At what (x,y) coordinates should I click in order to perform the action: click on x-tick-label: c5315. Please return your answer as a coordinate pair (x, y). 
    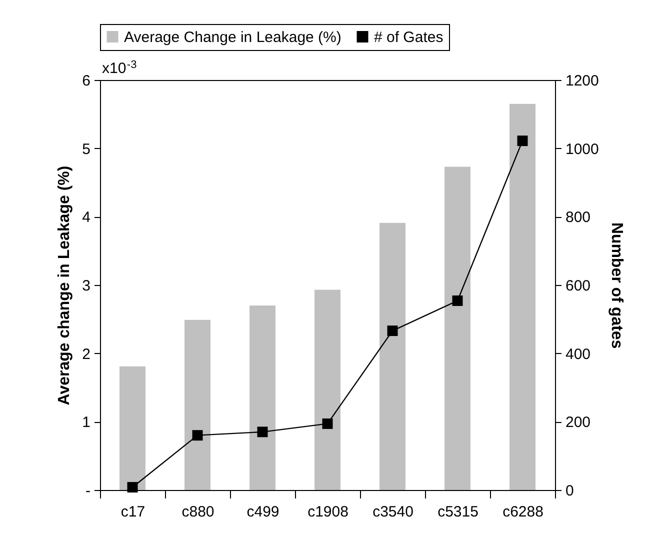
    Looking at the image, I should click on (458, 512).